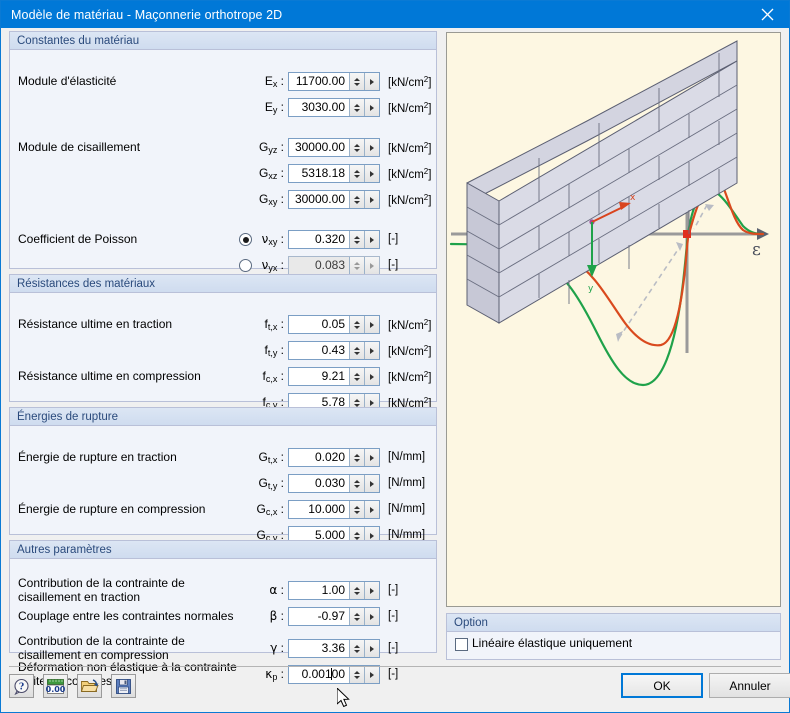 The width and height of the screenshot is (790, 713). I want to click on input-value: 0.00100, so click(323, 674).